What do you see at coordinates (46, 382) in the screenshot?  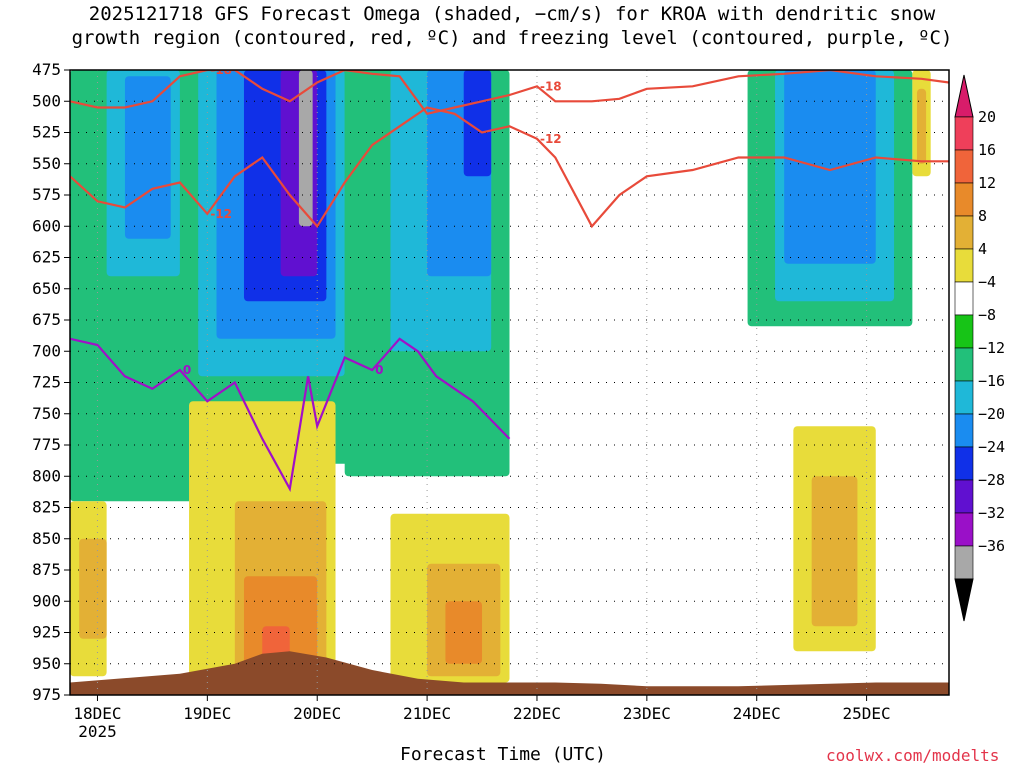 I see `y-tick-label-725: 725` at bounding box center [46, 382].